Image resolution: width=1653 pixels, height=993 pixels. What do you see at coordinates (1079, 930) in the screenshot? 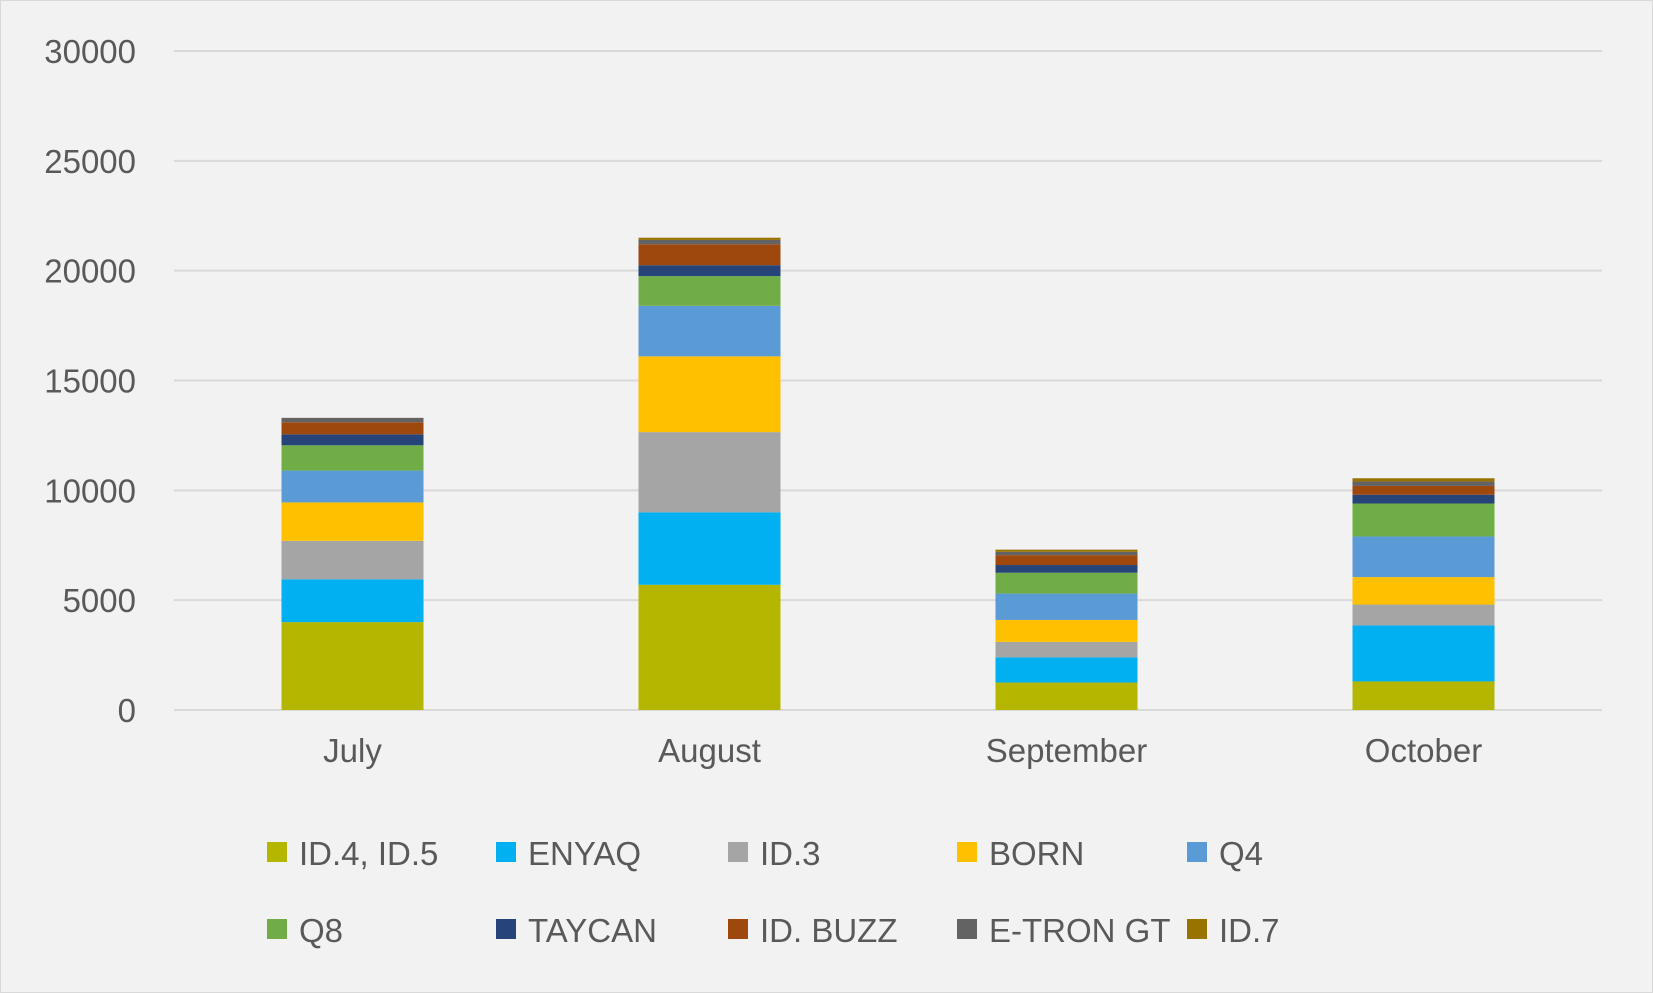
I see `legend-label: E-TRON GT` at bounding box center [1079, 930].